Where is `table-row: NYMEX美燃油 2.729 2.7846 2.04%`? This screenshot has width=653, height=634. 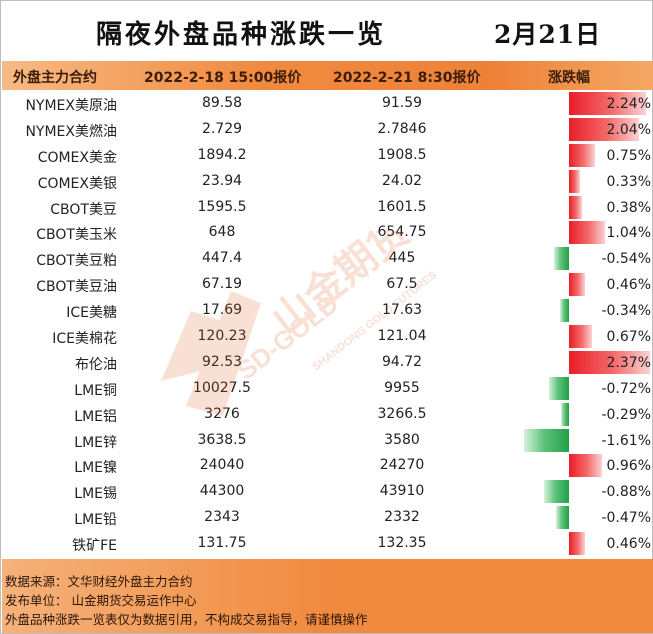
table-row: NYMEX美燃油 2.729 2.7846 2.04% is located at coordinates (327, 130).